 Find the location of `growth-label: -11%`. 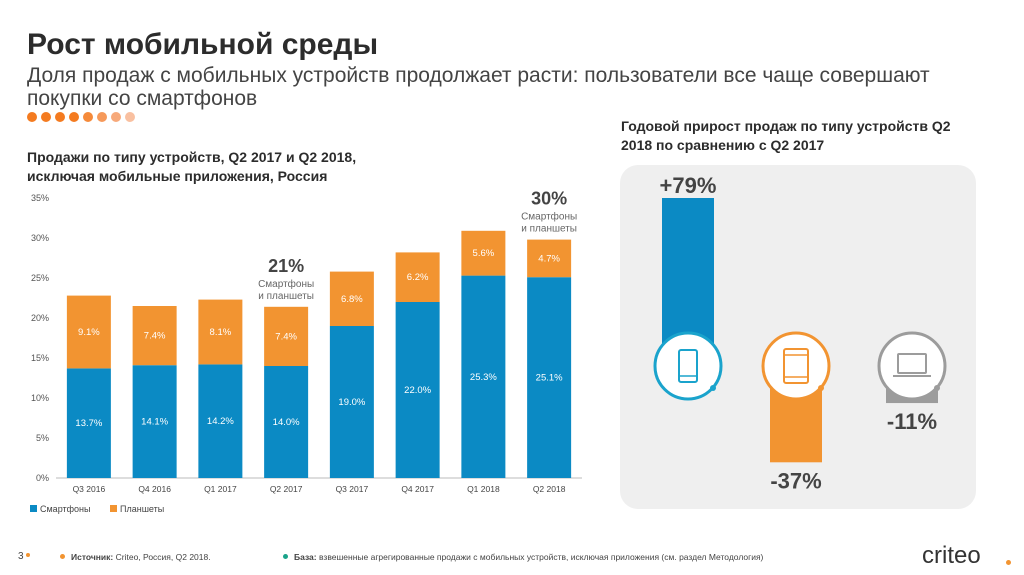

growth-label: -11% is located at coordinates (912, 421).